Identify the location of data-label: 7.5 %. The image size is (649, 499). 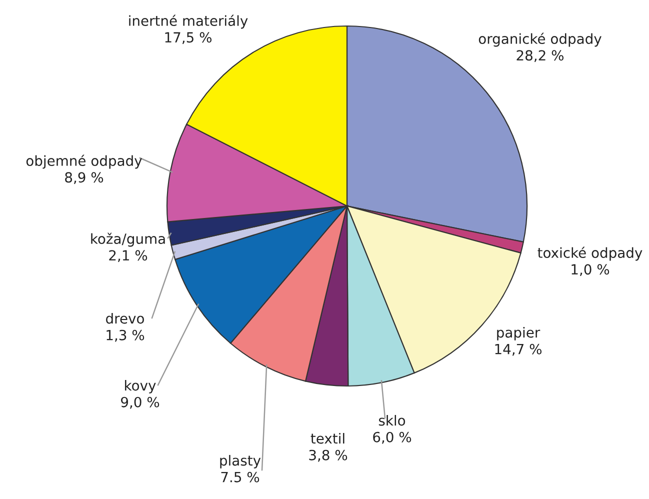
(240, 477).